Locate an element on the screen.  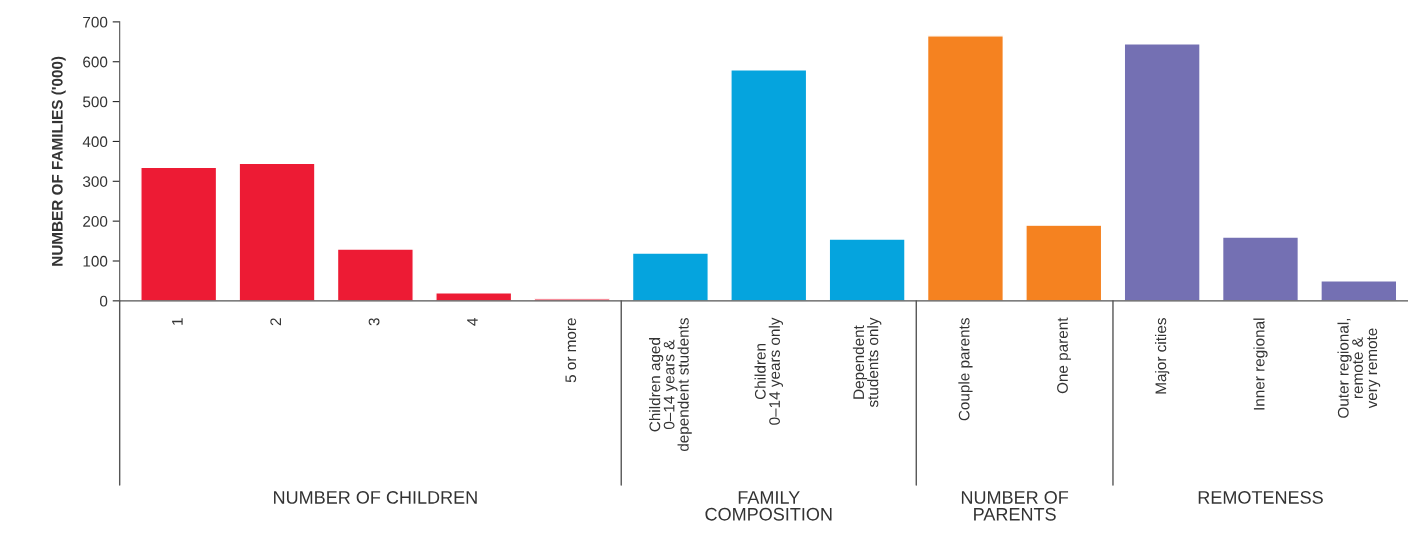
x-tick-label: 1 is located at coordinates (177, 321).